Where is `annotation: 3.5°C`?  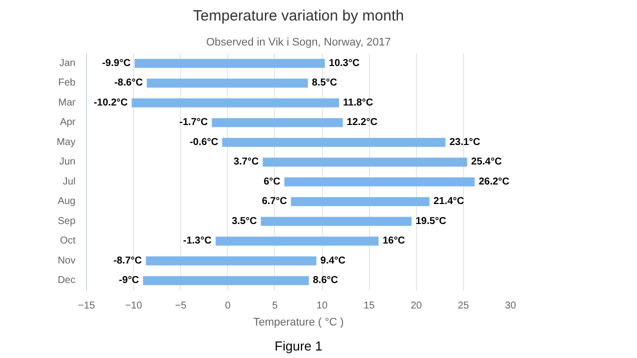 annotation: 3.5°C is located at coordinates (244, 221).